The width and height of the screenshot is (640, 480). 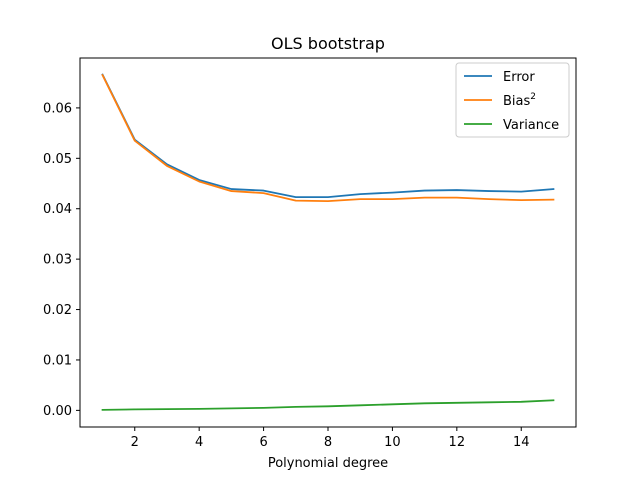 I want to click on chart-title: OLS bootstrap, so click(x=328, y=43).